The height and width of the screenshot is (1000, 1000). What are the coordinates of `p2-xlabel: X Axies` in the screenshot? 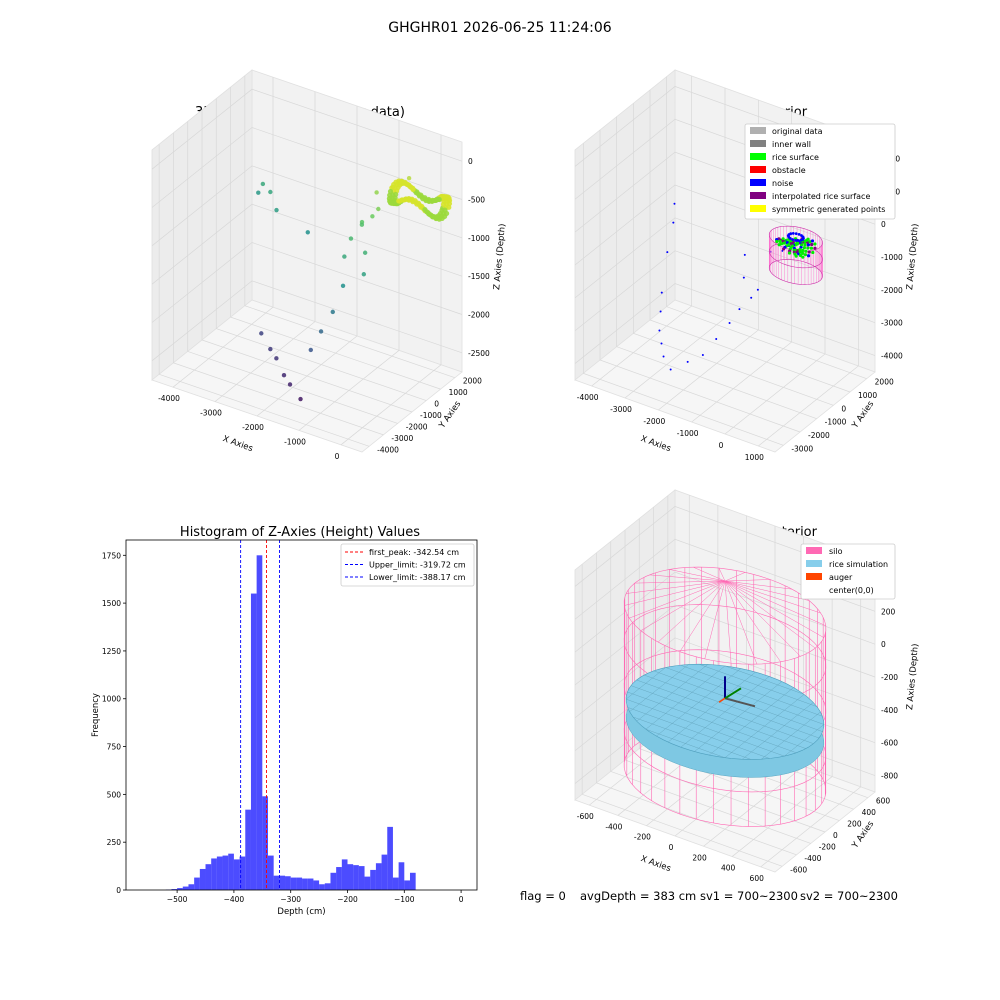 It's located at (655, 444).